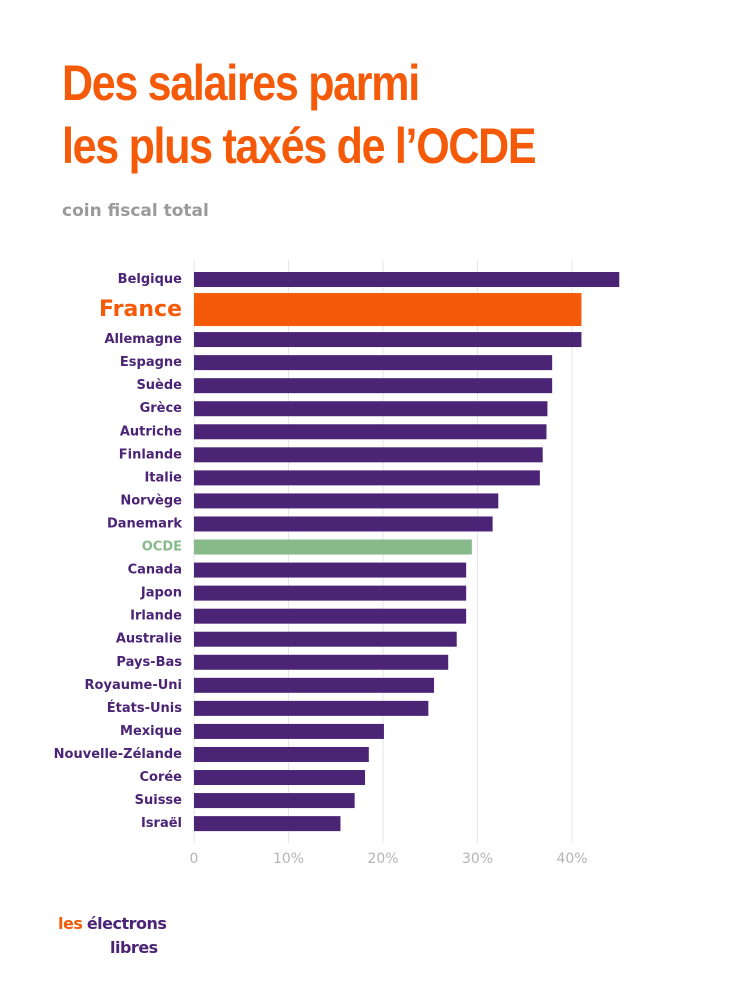 This screenshot has width=750, height=1000. What do you see at coordinates (281, 754) in the screenshot?
I see `bar-nouvelle-z-lande` at bounding box center [281, 754].